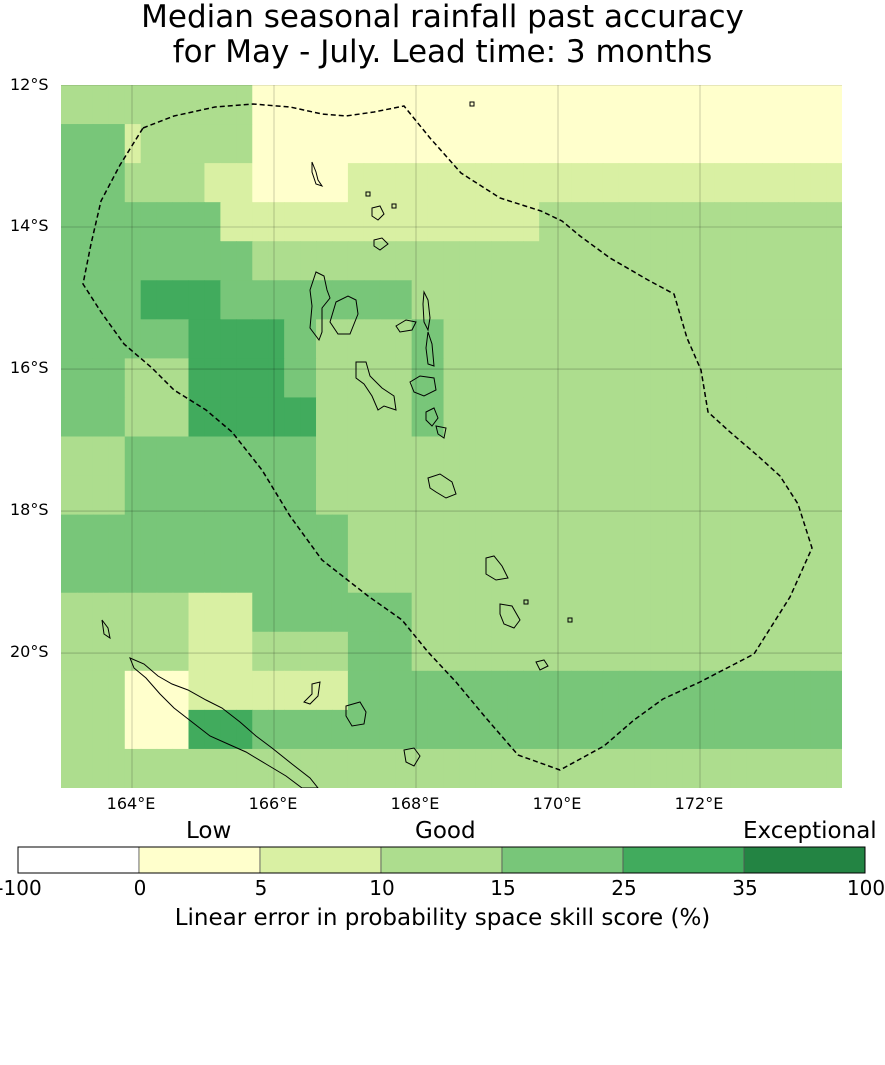 This screenshot has height=1065, width=885. Describe the element at coordinates (356, 714) in the screenshot. I see `island-lifou` at that location.